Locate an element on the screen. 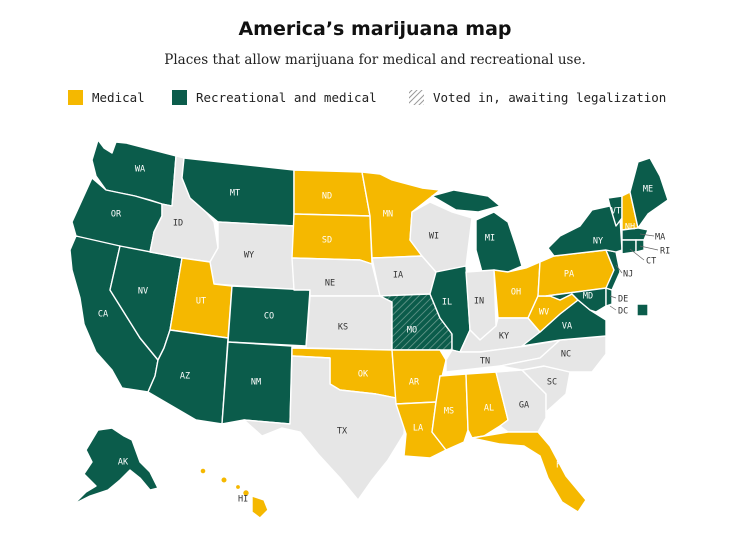 The image size is (750, 545). label-WI: WI is located at coordinates (434, 237).